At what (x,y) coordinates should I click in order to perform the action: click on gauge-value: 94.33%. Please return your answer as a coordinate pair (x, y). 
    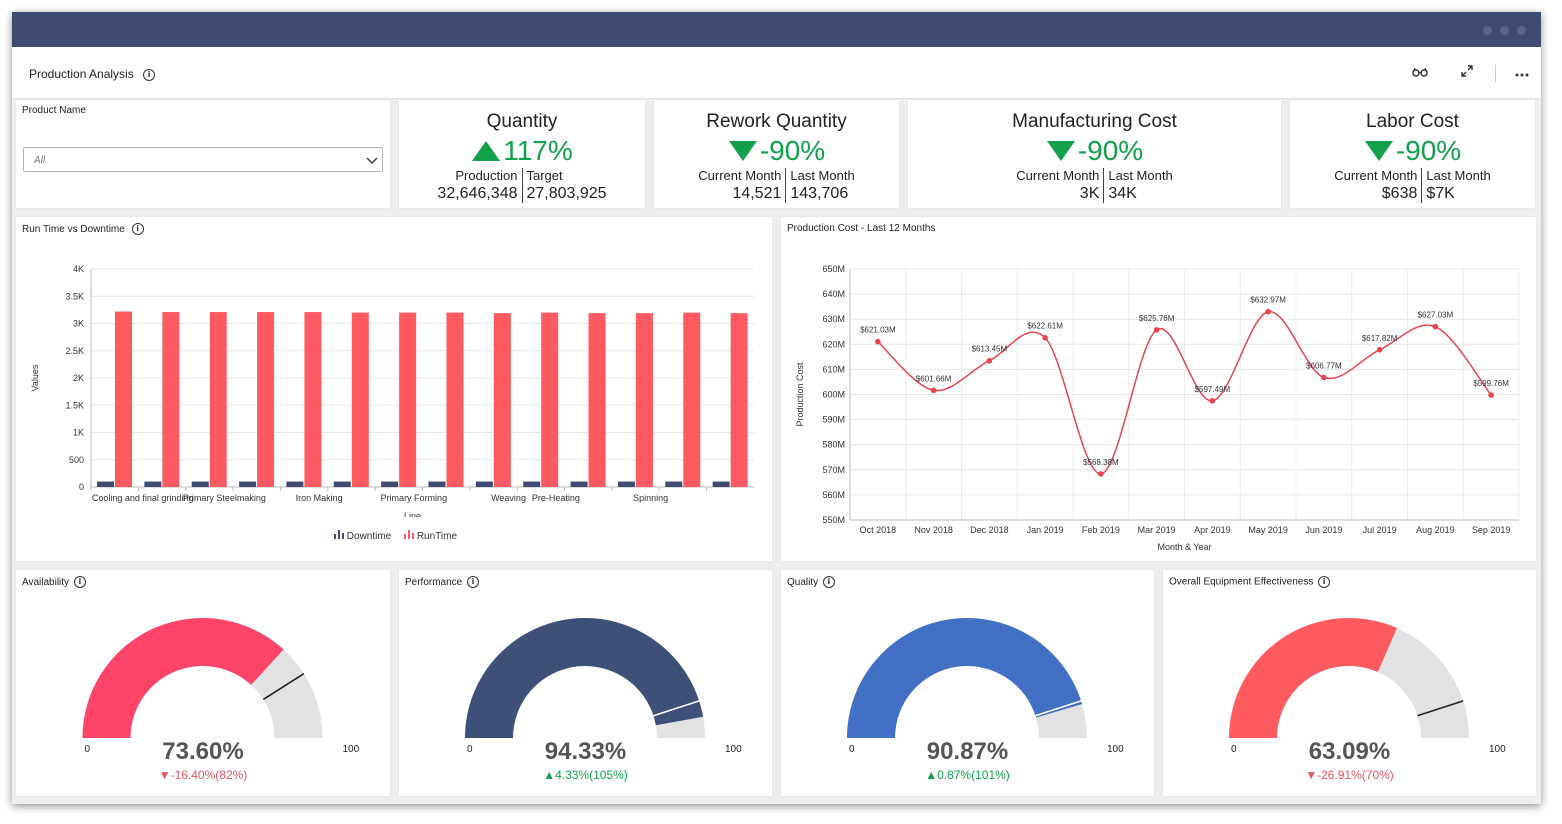
    Looking at the image, I should click on (585, 751).